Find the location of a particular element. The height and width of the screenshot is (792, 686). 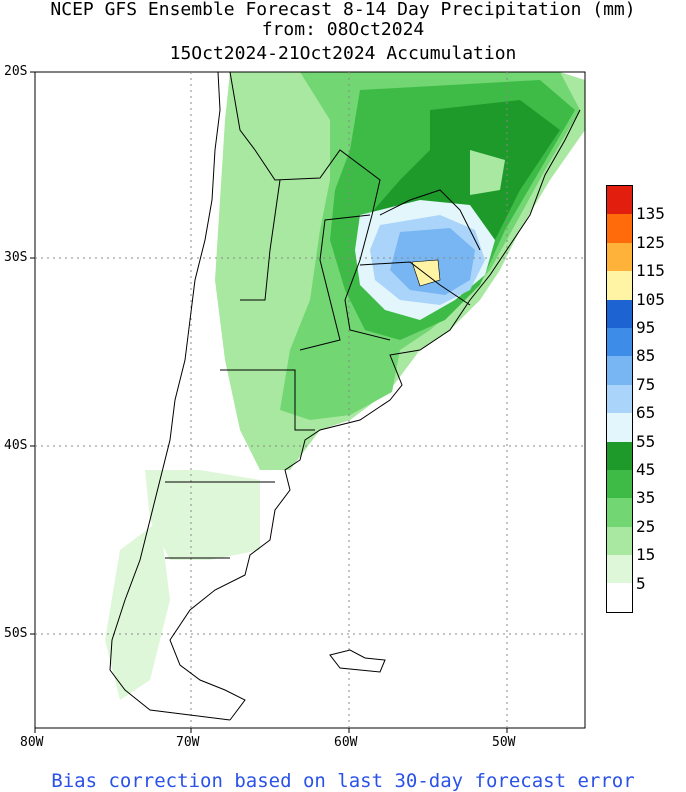

legend-label: 45 is located at coordinates (646, 469).